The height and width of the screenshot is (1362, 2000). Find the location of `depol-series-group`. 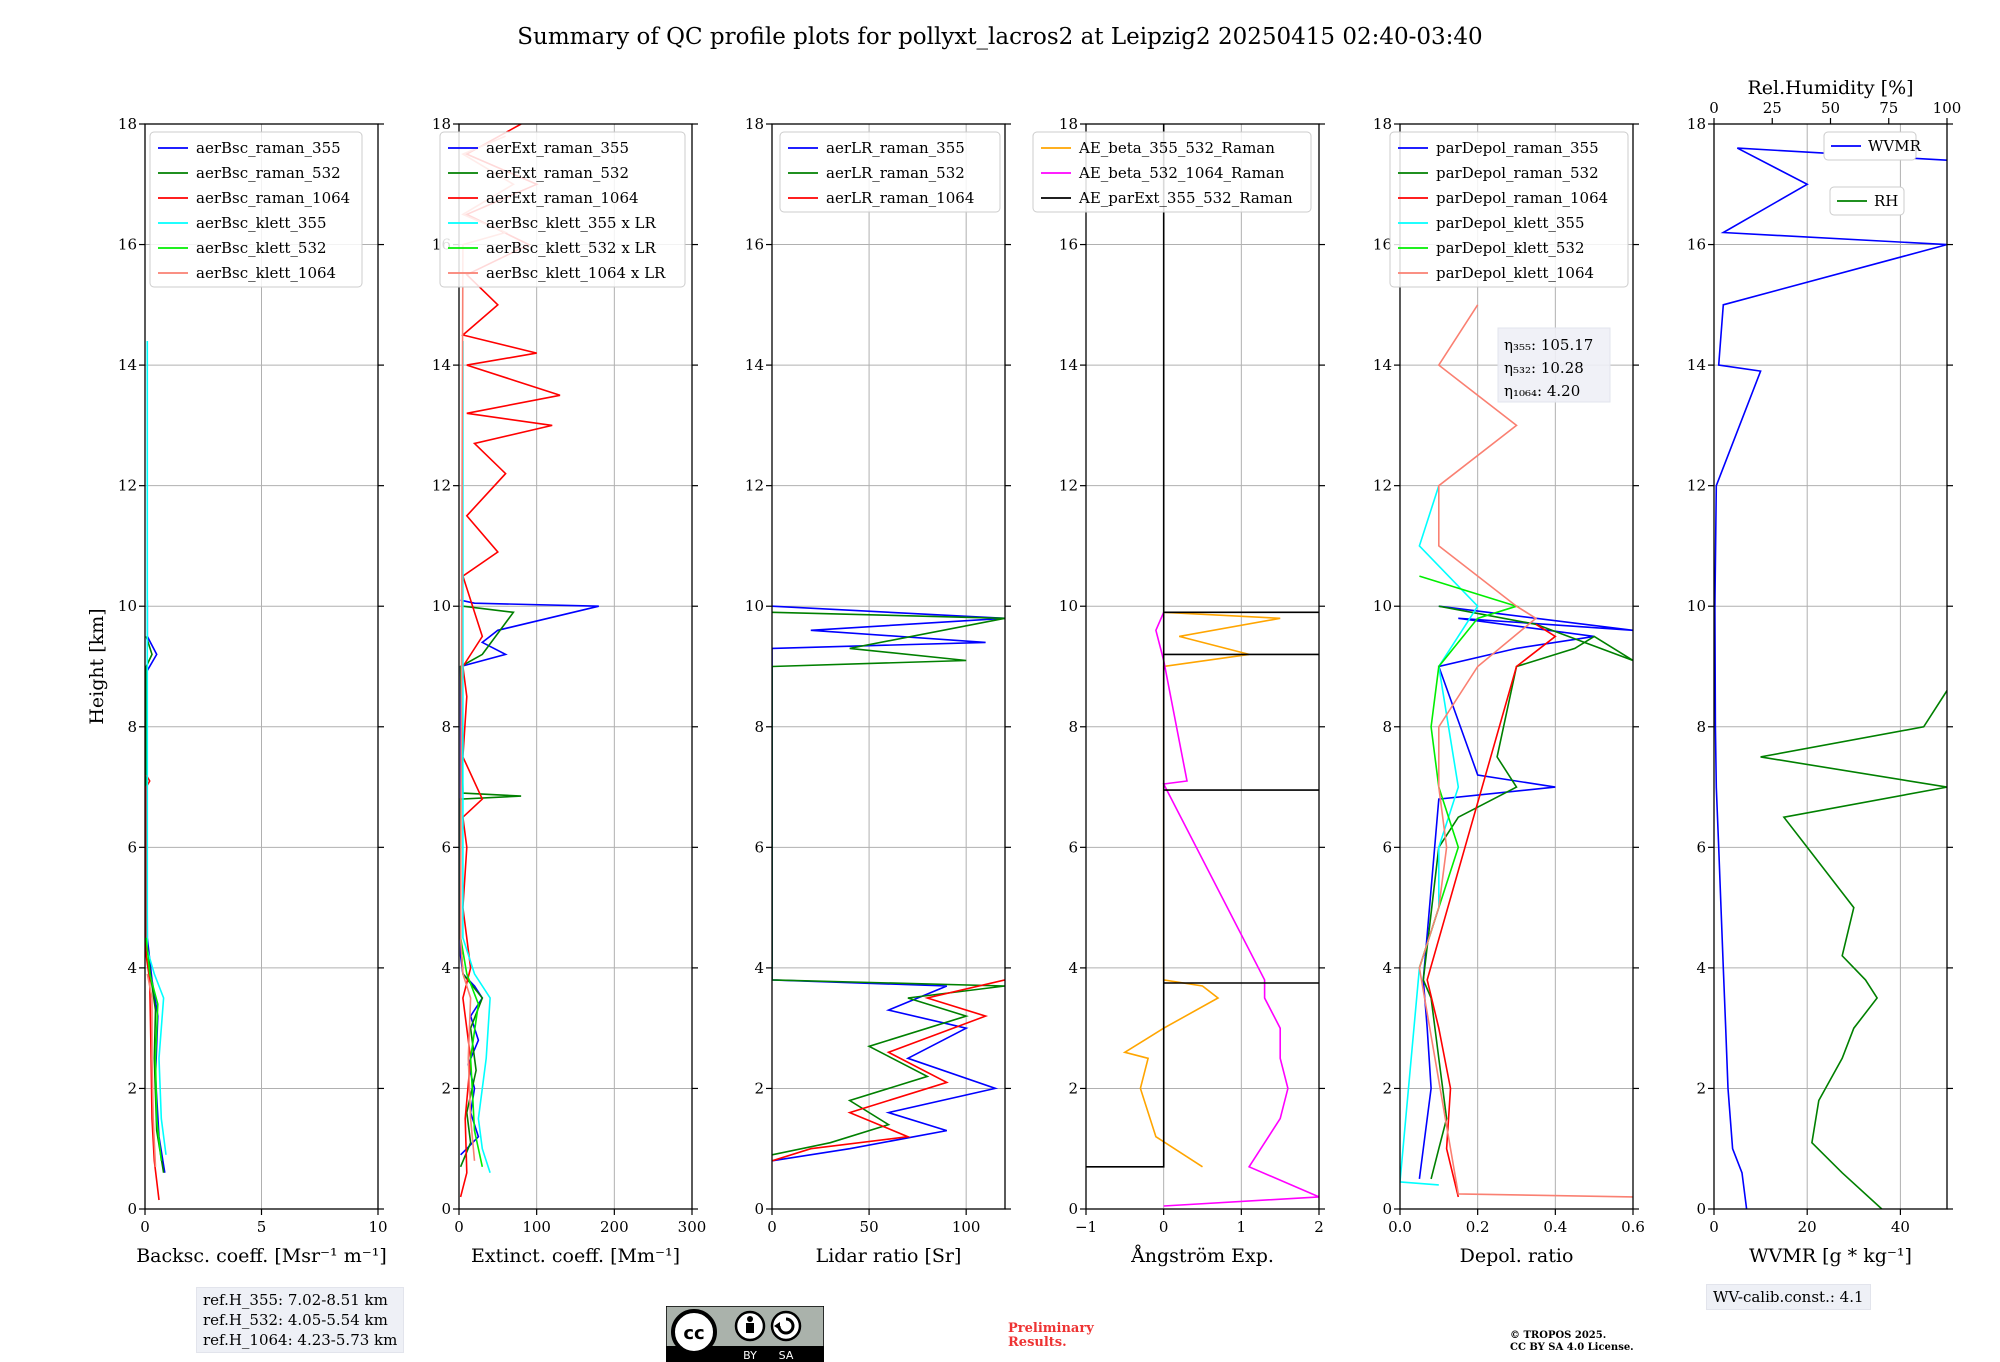

depol-series-group is located at coordinates (1516, 751).